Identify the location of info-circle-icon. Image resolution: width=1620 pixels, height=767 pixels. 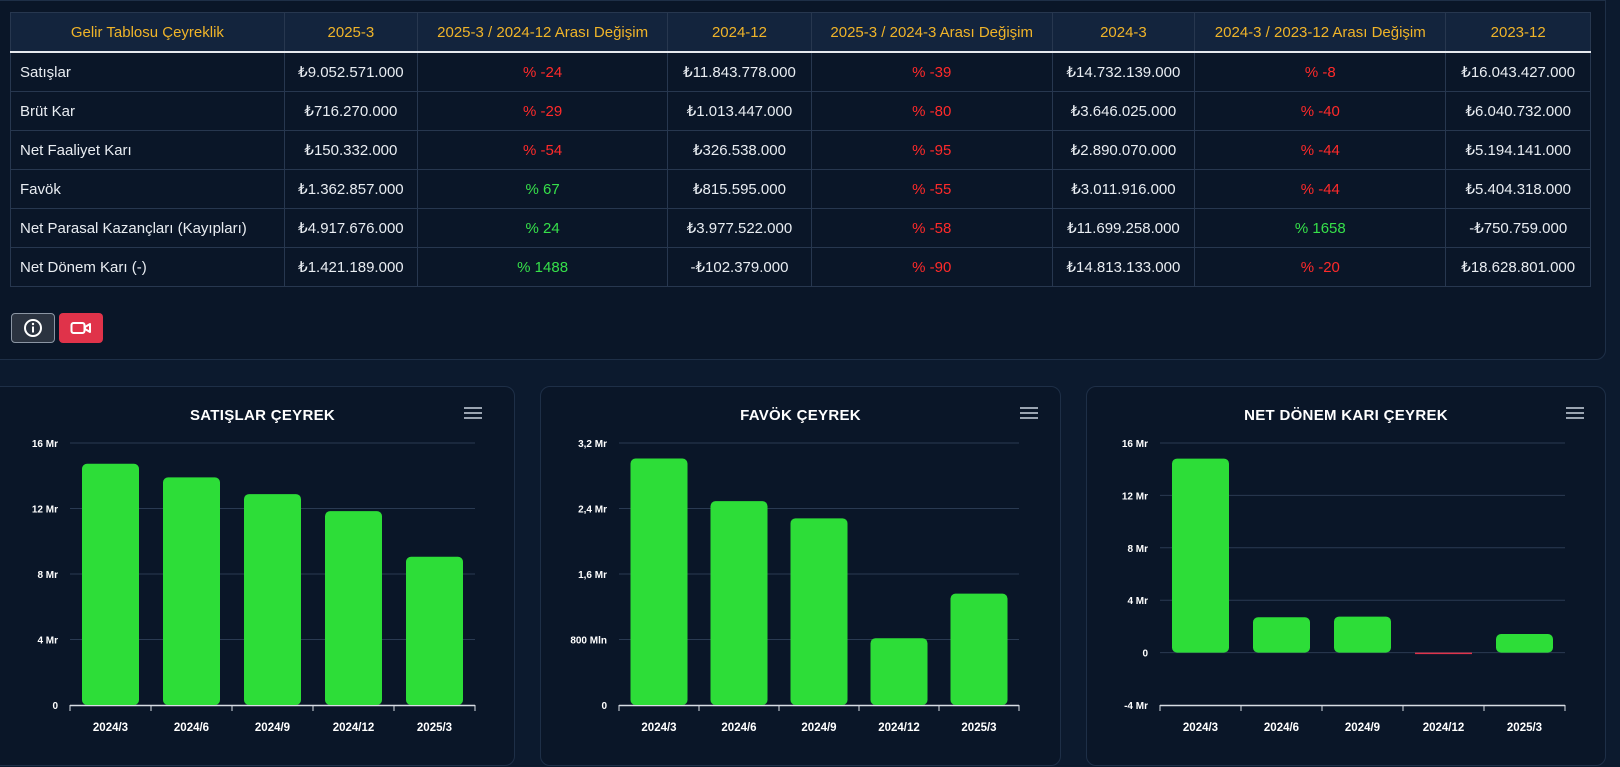
(33, 328).